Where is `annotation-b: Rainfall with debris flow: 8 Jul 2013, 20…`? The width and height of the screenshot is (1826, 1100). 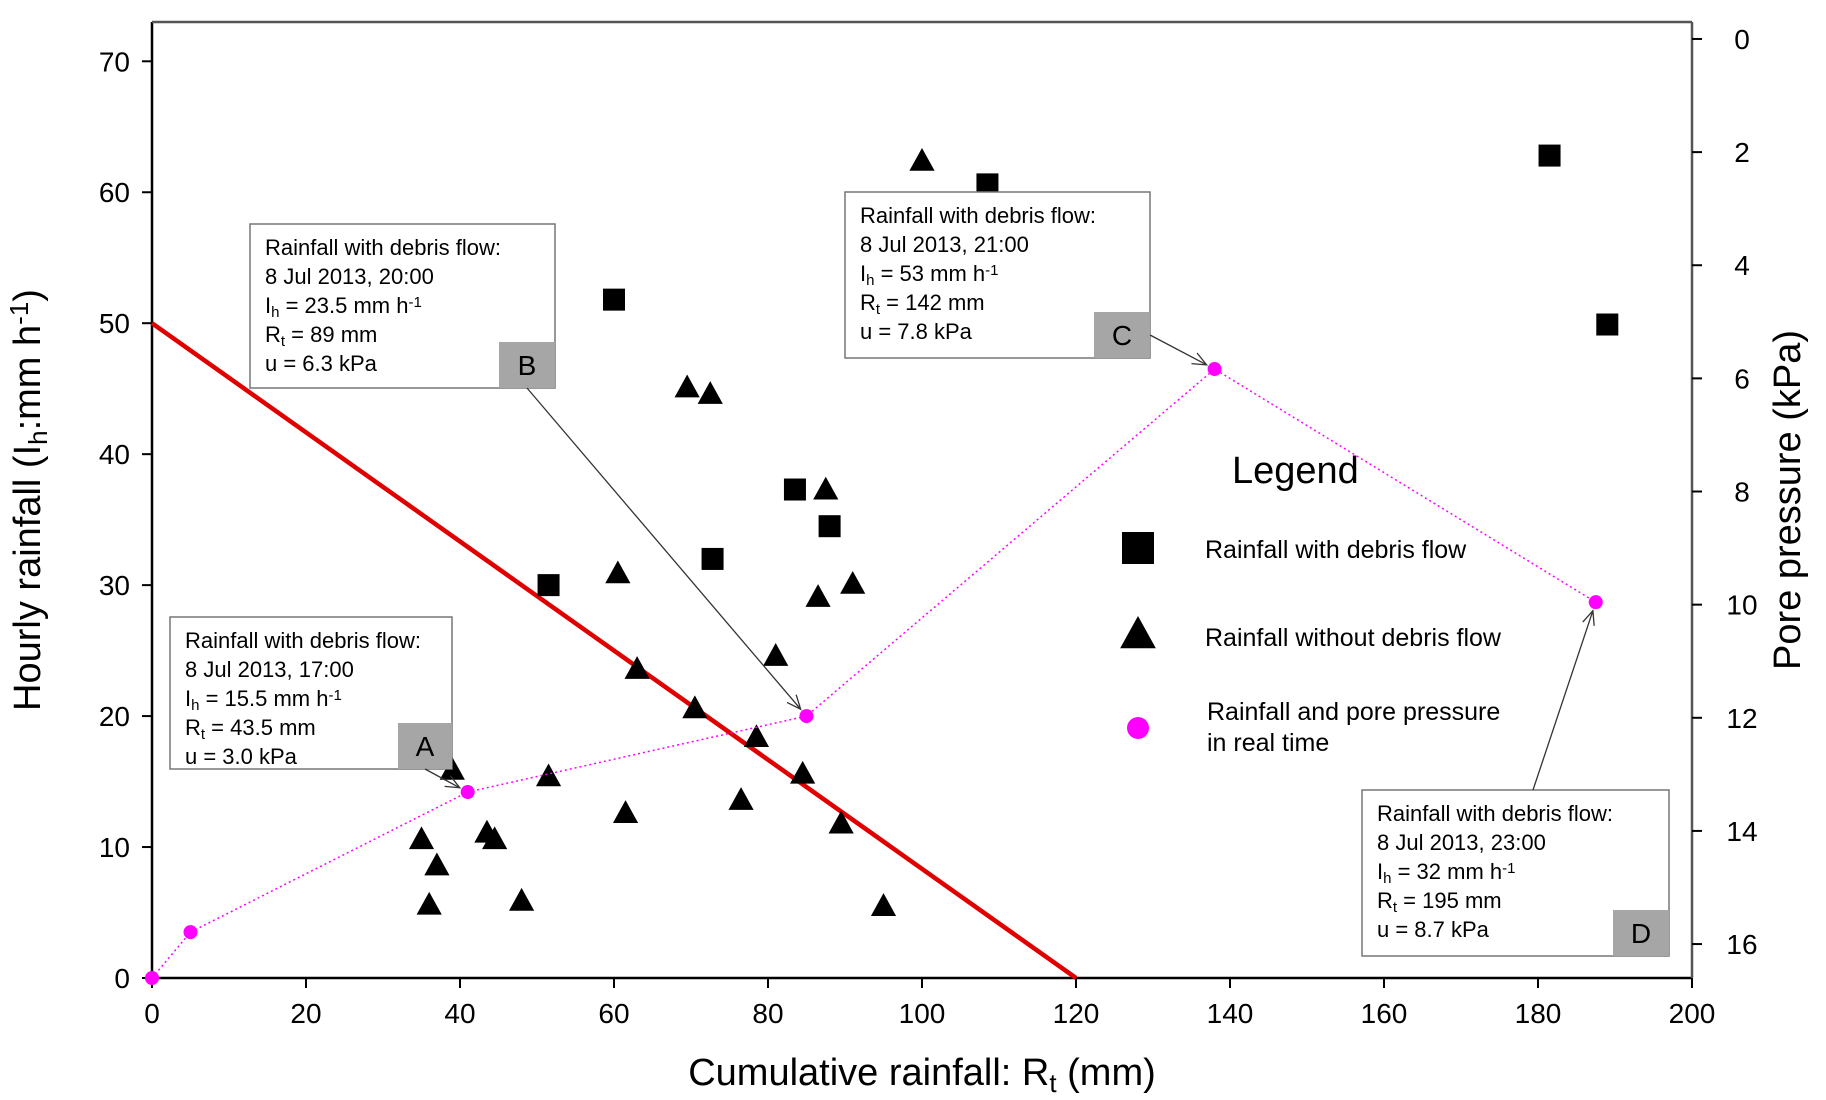
annotation-b: Rainfall with debris flow: 8 Jul 2013, 20… is located at coordinates (525, 467).